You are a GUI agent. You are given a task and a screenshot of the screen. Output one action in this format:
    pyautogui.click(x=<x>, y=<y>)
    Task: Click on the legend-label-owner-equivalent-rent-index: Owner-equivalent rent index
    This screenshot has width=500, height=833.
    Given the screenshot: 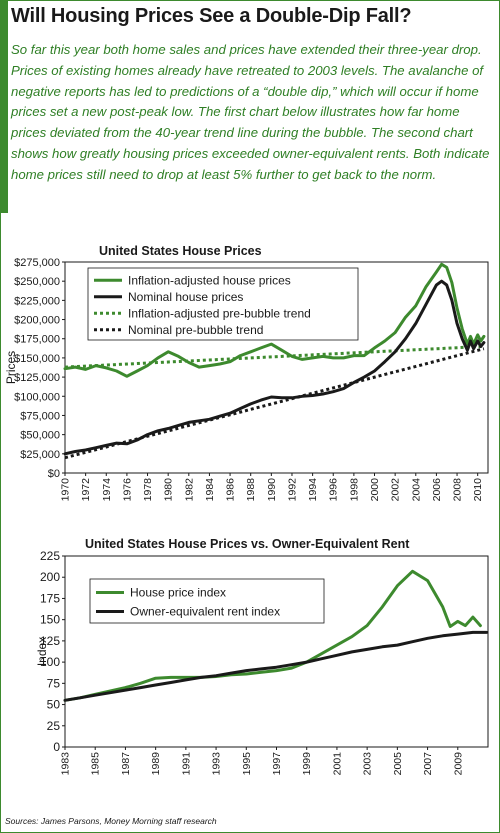 What is the action you would take?
    pyautogui.click(x=205, y=612)
    